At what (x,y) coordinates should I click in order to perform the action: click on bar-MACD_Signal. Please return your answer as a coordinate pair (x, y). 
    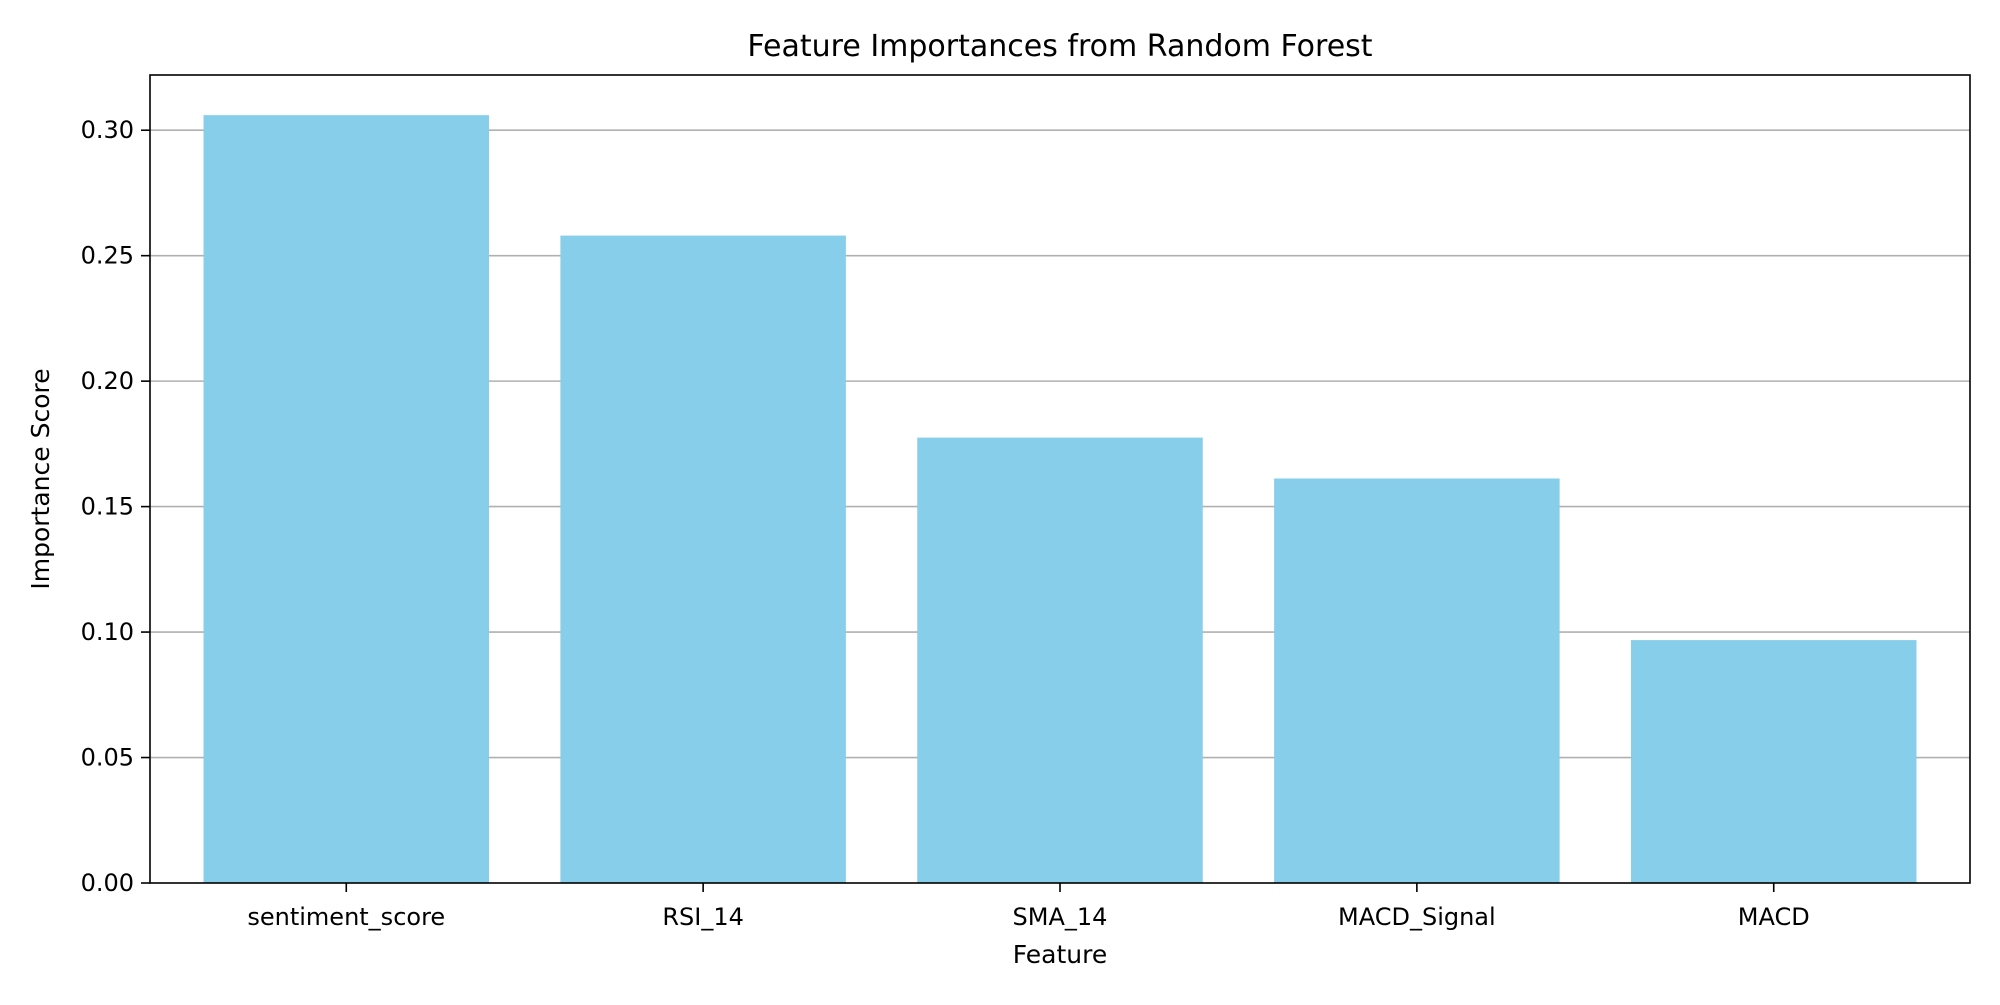
    Looking at the image, I should click on (1417, 680).